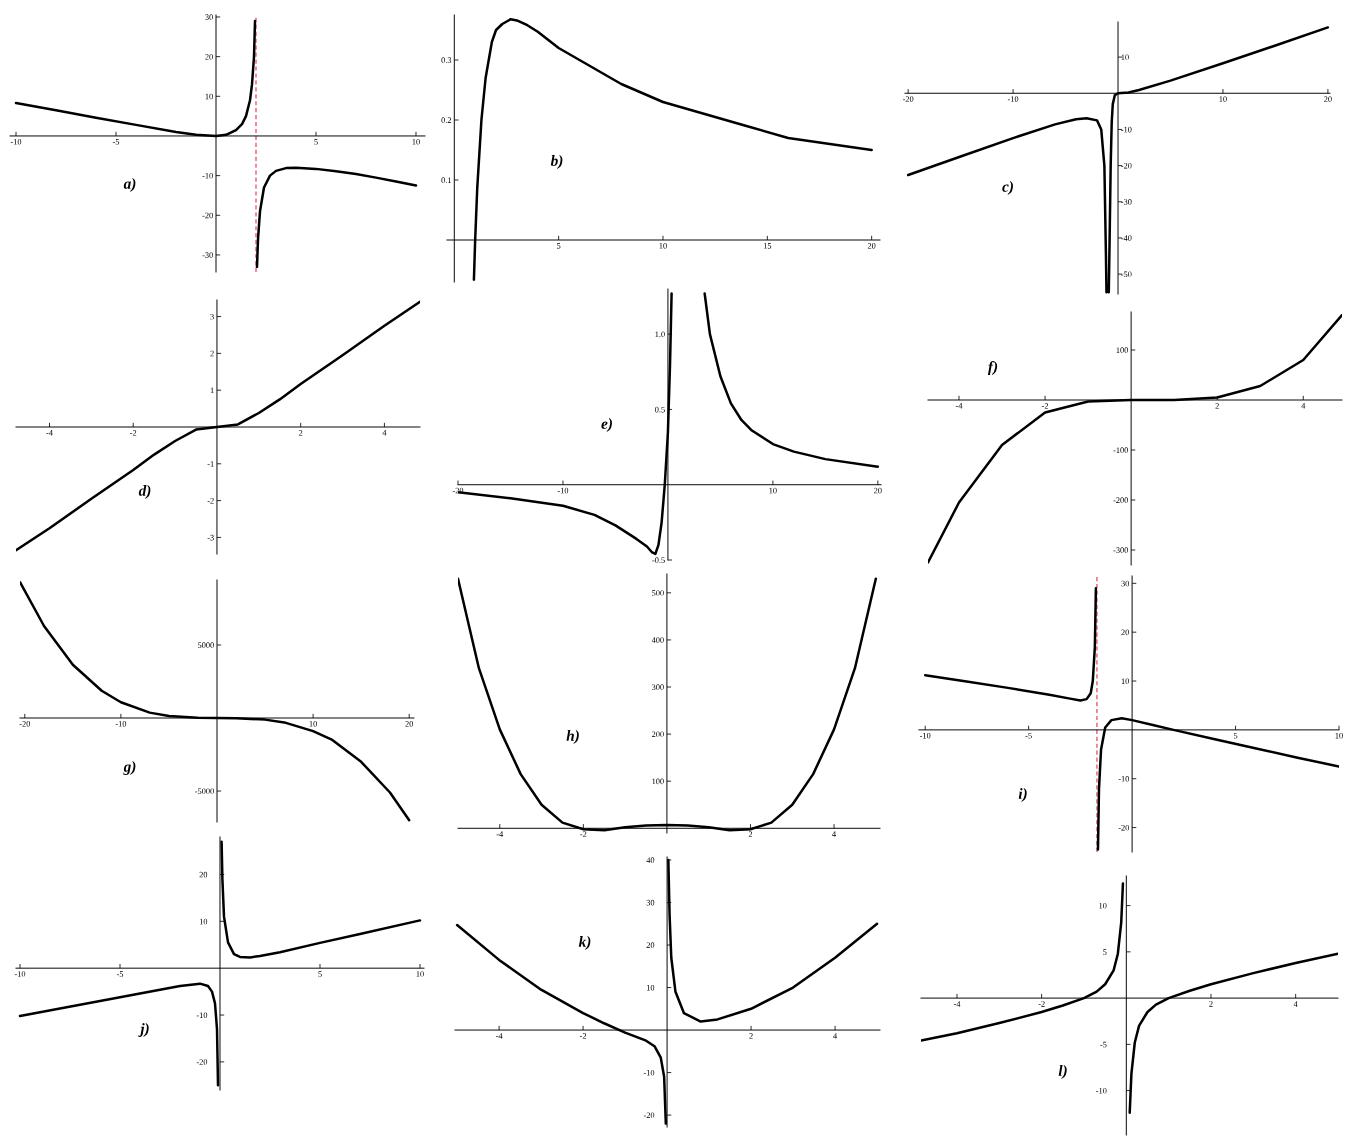 This screenshot has width=1345, height=1137. Describe the element at coordinates (210, 537) in the screenshot. I see `y-tick-label: -3` at that location.